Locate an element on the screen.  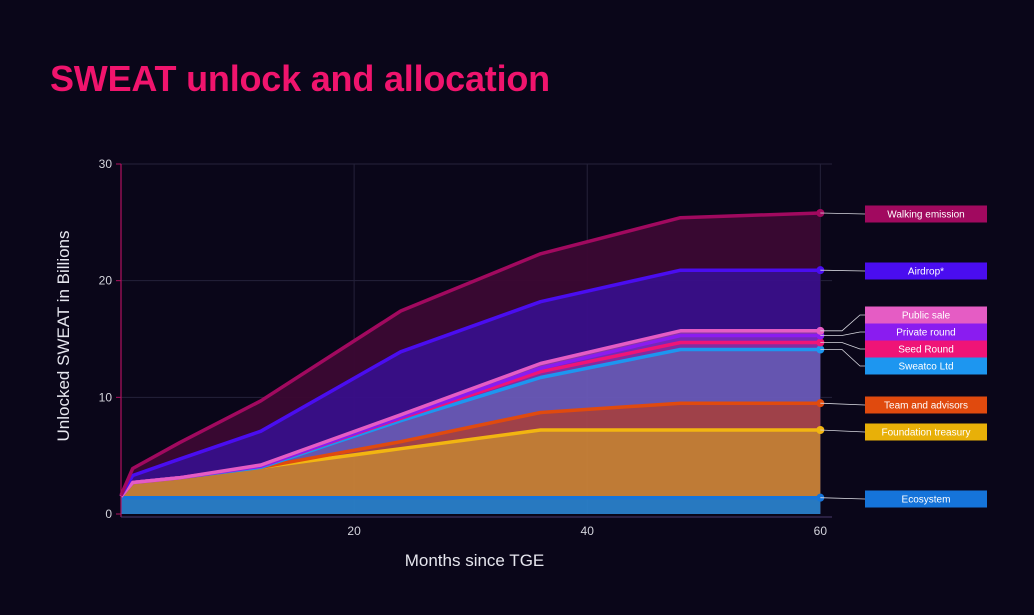
legend-connector-foundation-treasury is located at coordinates (843, 431).